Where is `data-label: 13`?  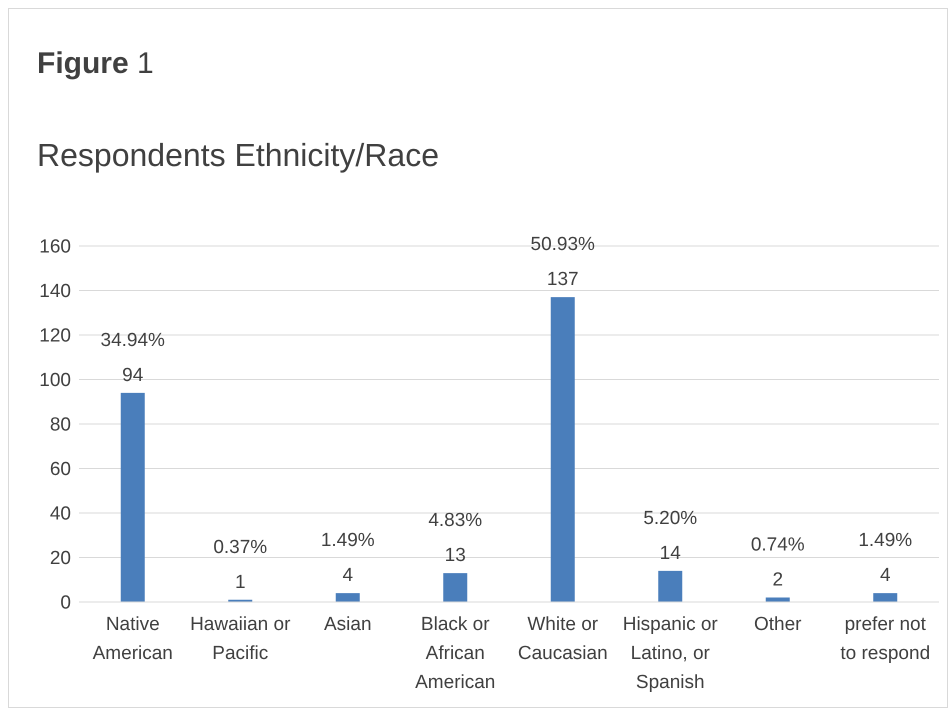 data-label: 13 is located at coordinates (455, 555).